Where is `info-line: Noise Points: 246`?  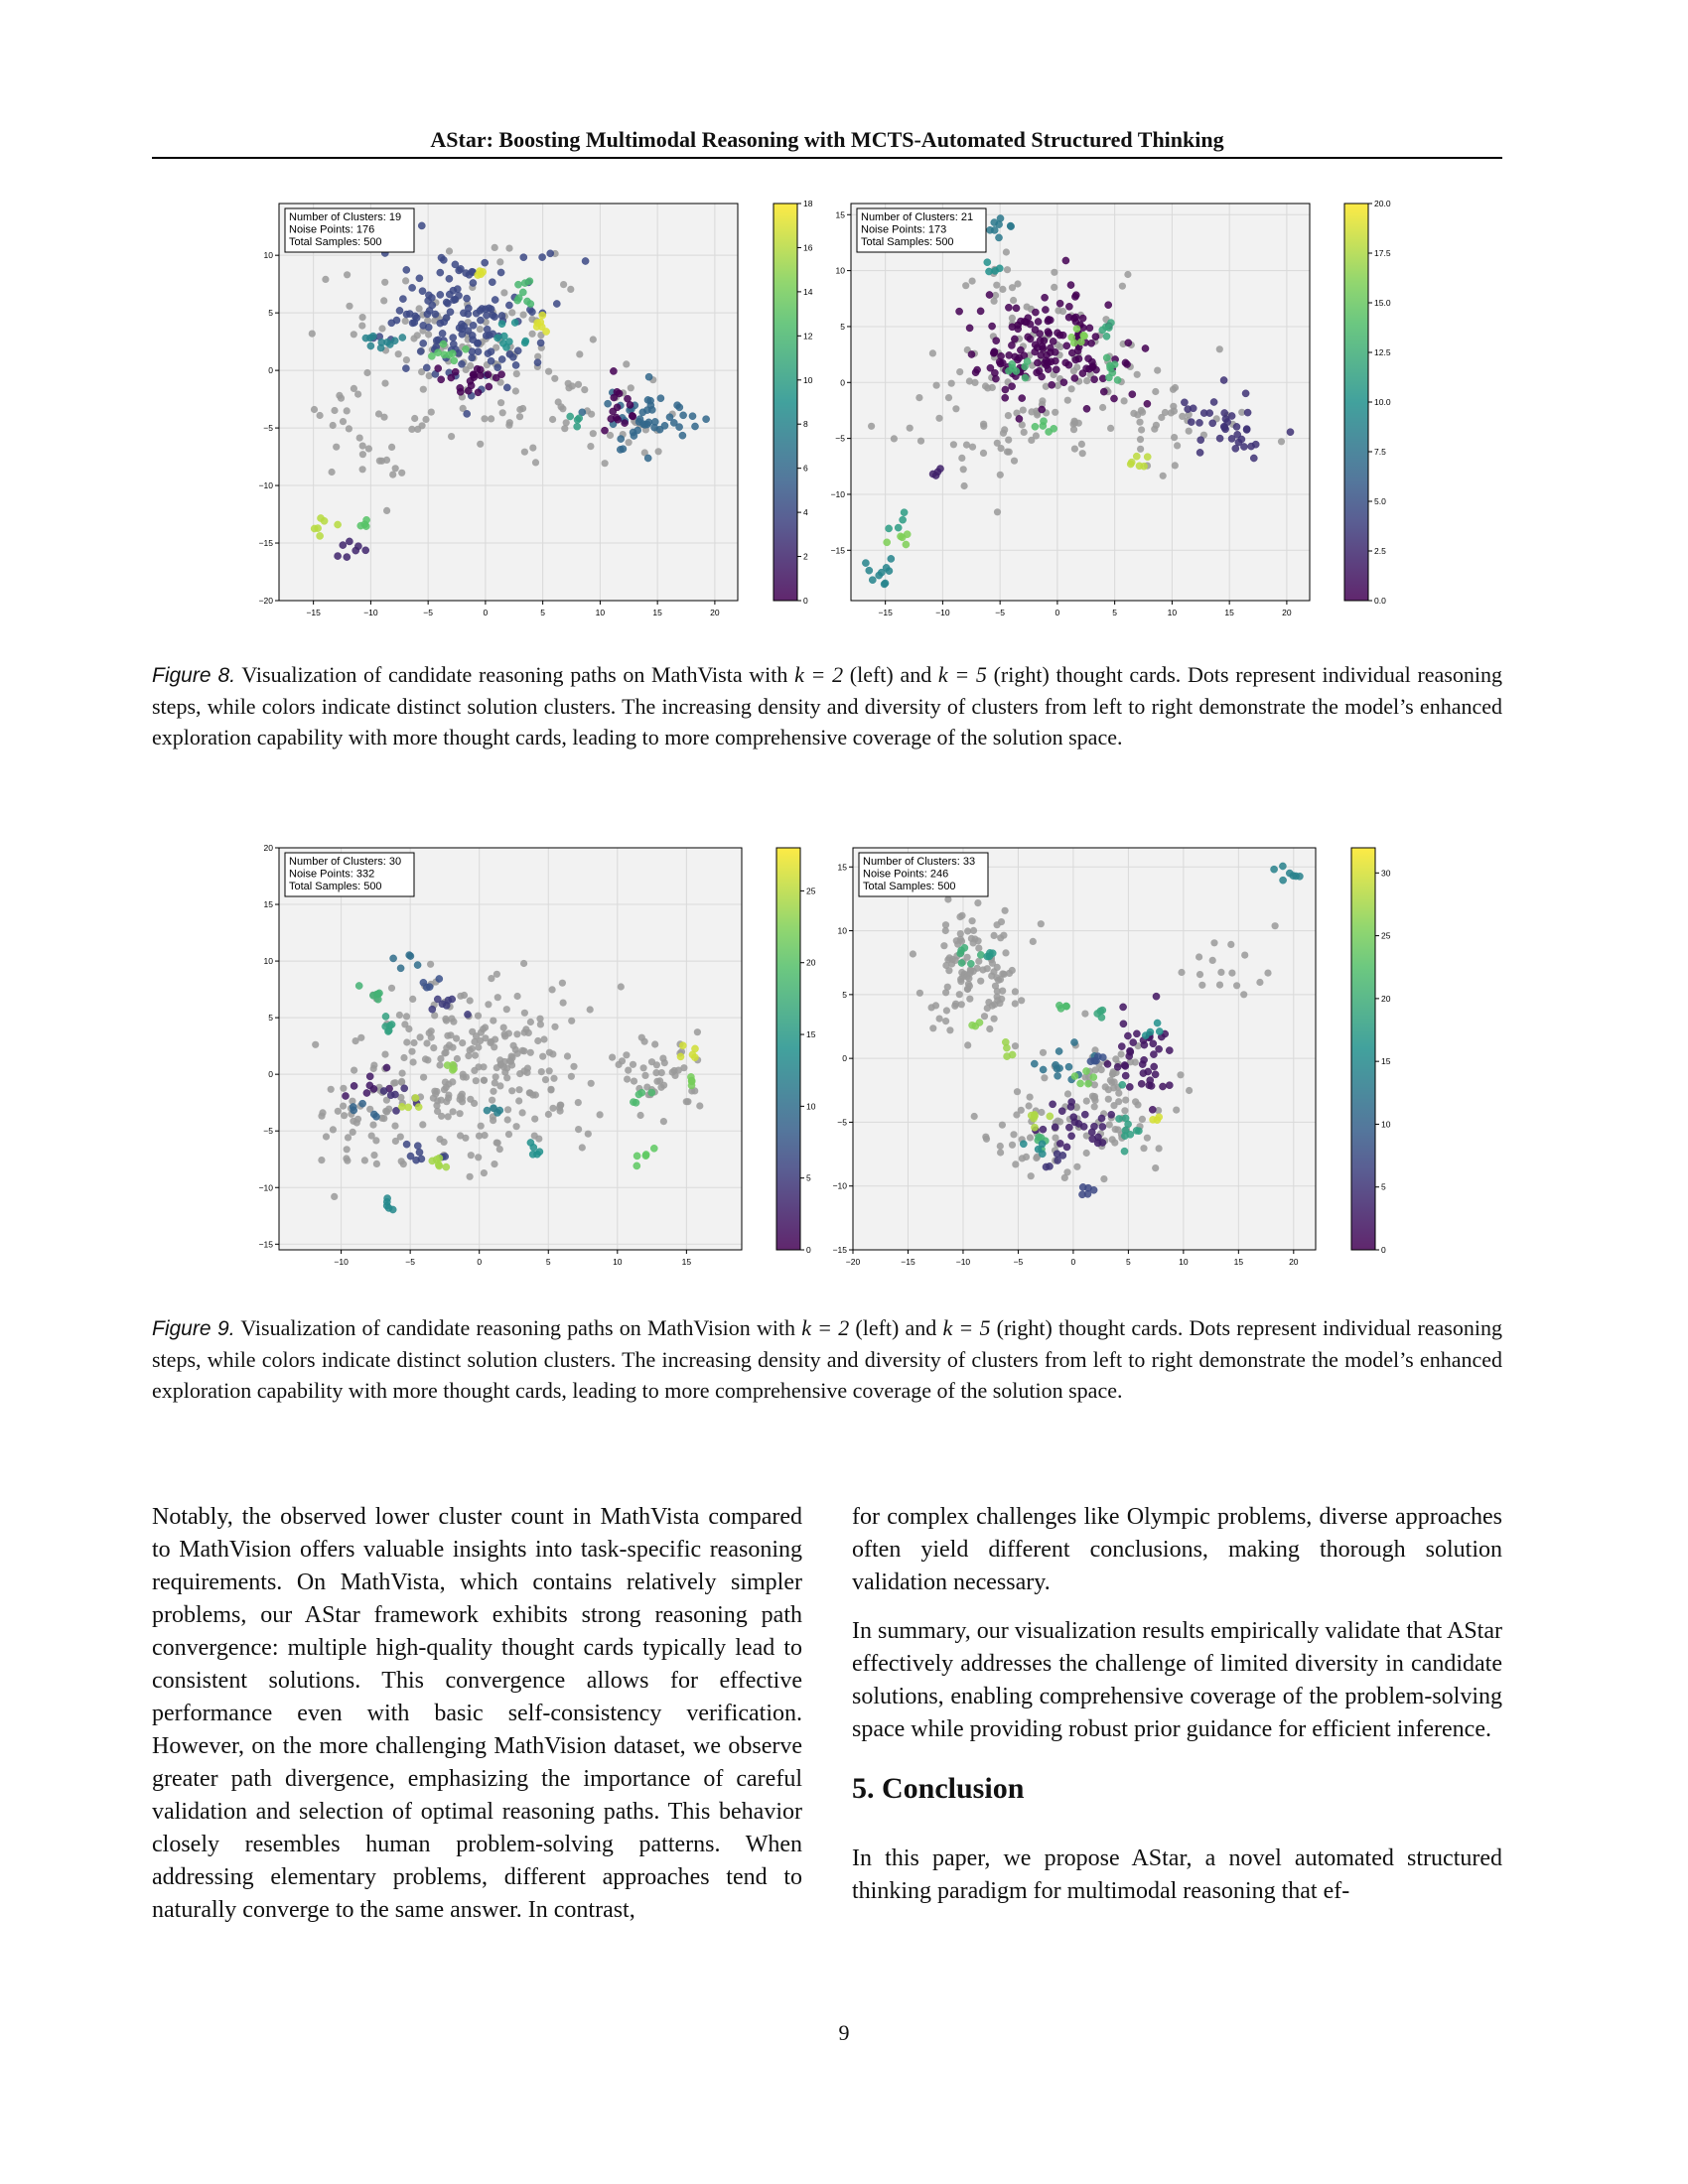
info-line: Noise Points: 246 is located at coordinates (905, 875).